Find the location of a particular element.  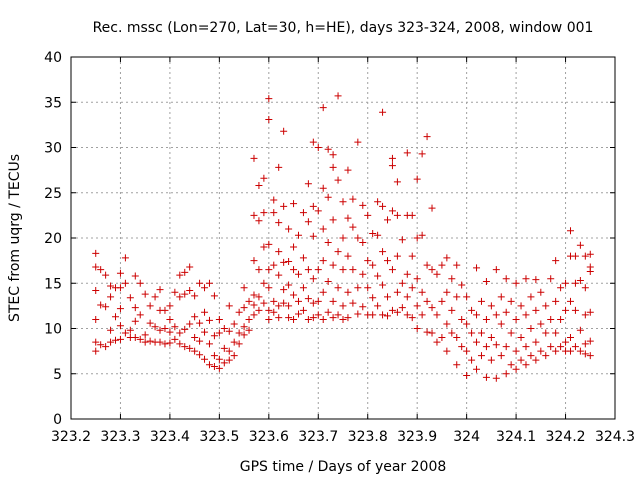

x-tick-label: 323.9 is located at coordinates (417, 437).